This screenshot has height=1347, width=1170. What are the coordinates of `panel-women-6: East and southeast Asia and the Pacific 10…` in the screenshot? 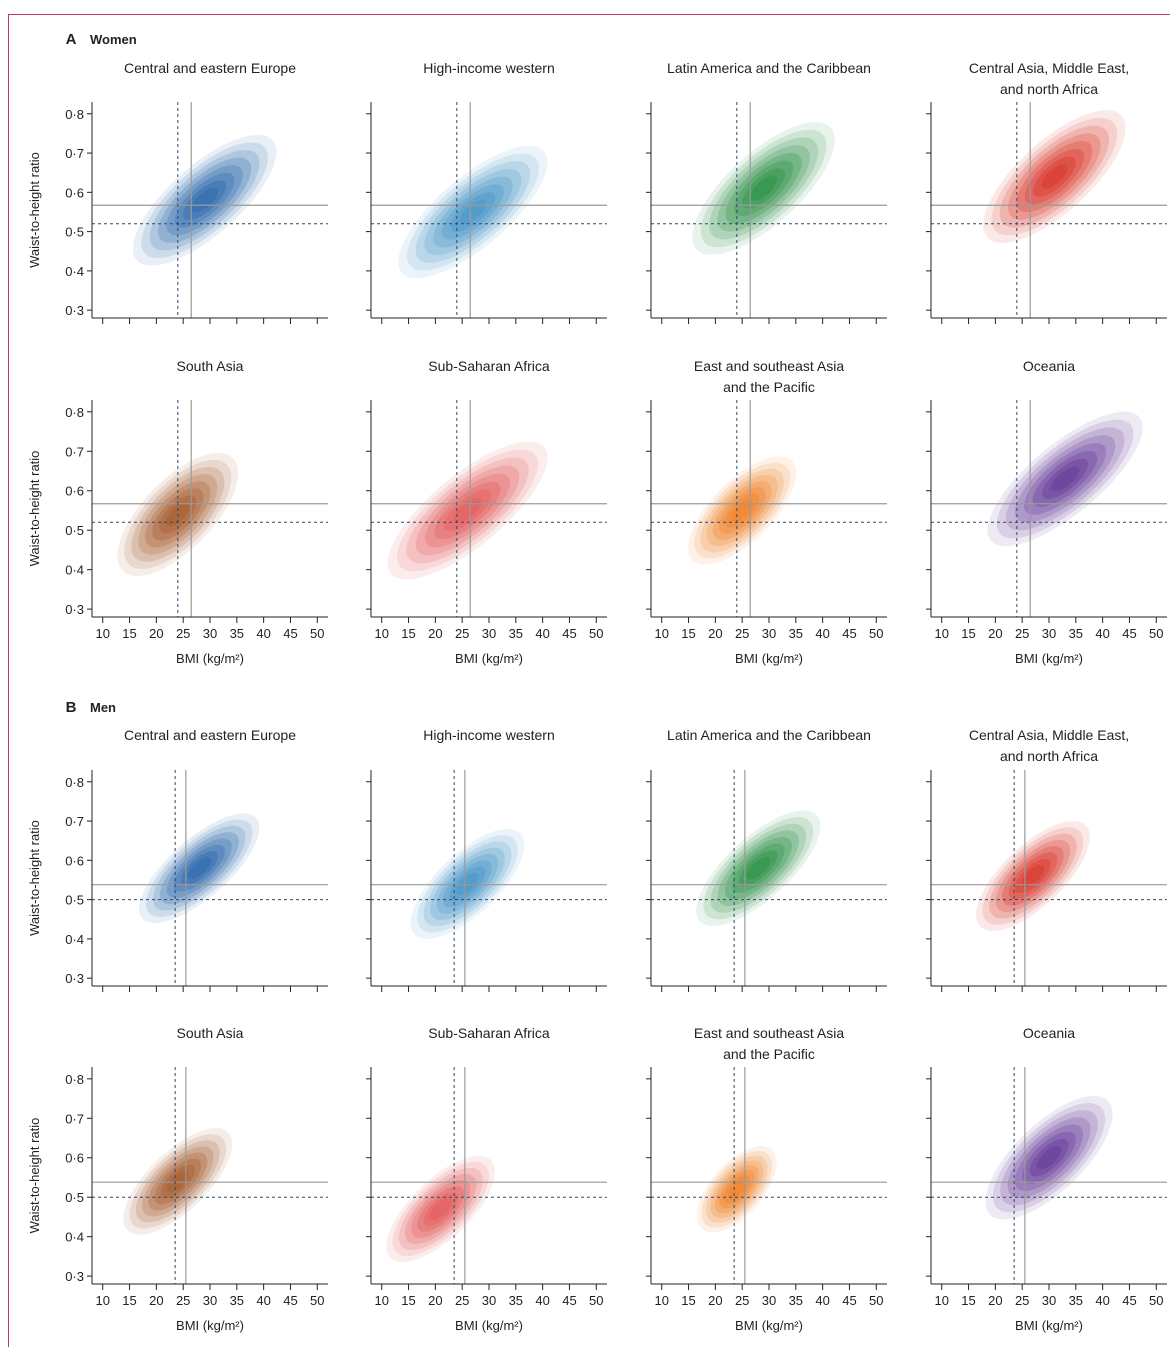 It's located at (766, 512).